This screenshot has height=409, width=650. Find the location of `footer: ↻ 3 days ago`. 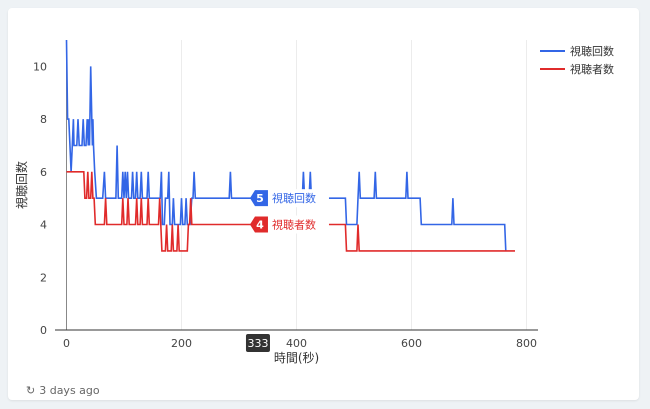

footer: ↻ 3 days ago is located at coordinates (63, 390).